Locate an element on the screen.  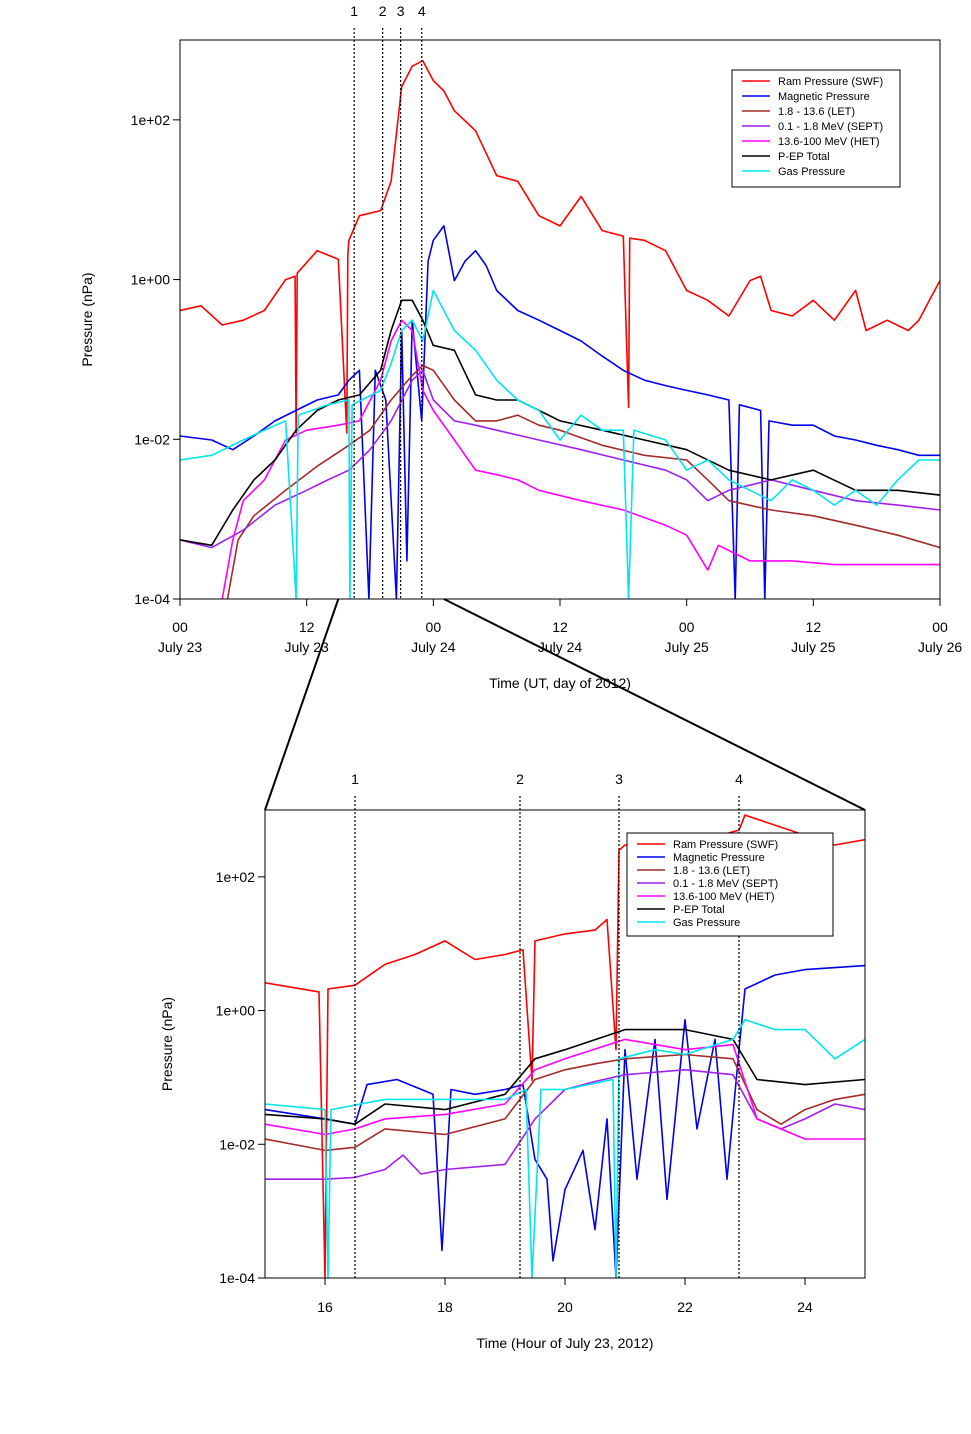
x-axis-title: Time (Hour of July 23, 2012) is located at coordinates (565, 1343).